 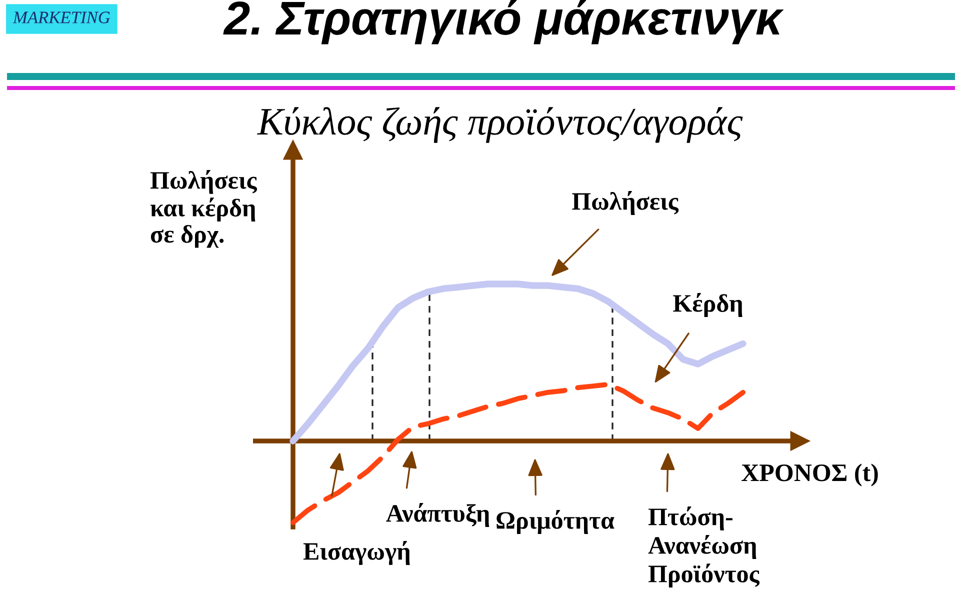 What do you see at coordinates (499, 125) in the screenshot?
I see `chart-subtitle: Κύκλος ζωής προϊόντος/αγοράς` at bounding box center [499, 125].